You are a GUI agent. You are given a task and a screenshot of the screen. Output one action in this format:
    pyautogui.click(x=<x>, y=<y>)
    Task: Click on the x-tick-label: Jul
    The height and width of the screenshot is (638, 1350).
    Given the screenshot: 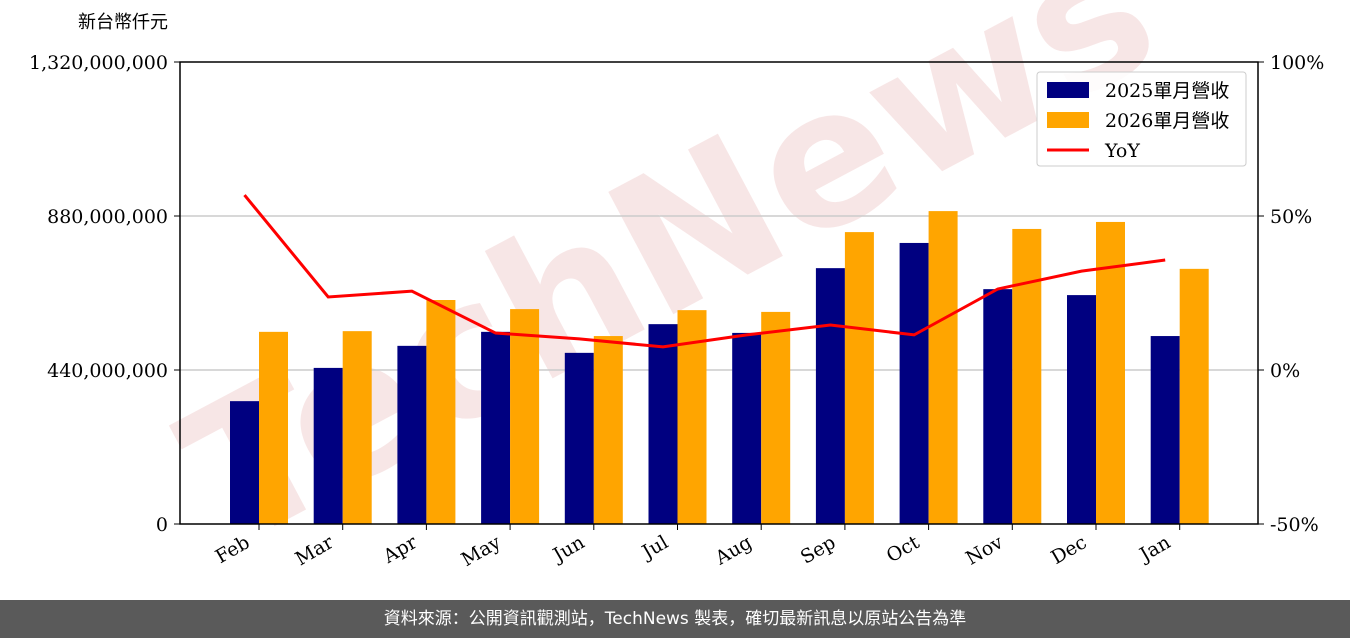 What is the action you would take?
    pyautogui.click(x=654, y=547)
    